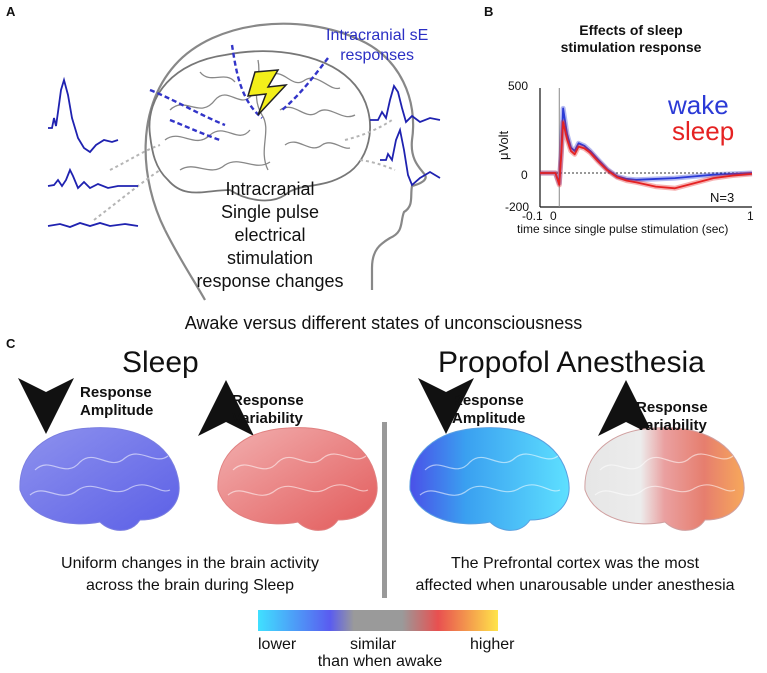 The height and width of the screenshot is (673, 767). I want to click on down-arrow-icon-propofol, so click(446, 406).